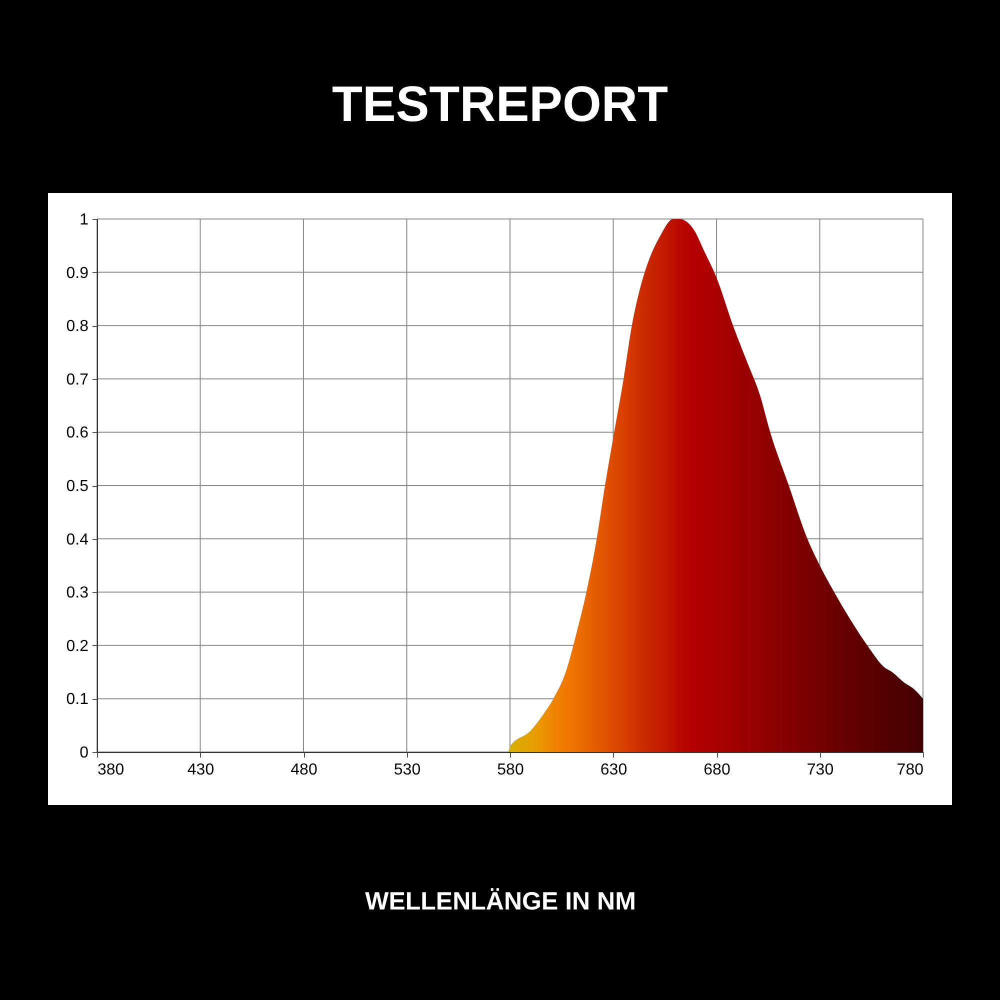  What do you see at coordinates (111, 770) in the screenshot?
I see `x-tick-label: 380` at bounding box center [111, 770].